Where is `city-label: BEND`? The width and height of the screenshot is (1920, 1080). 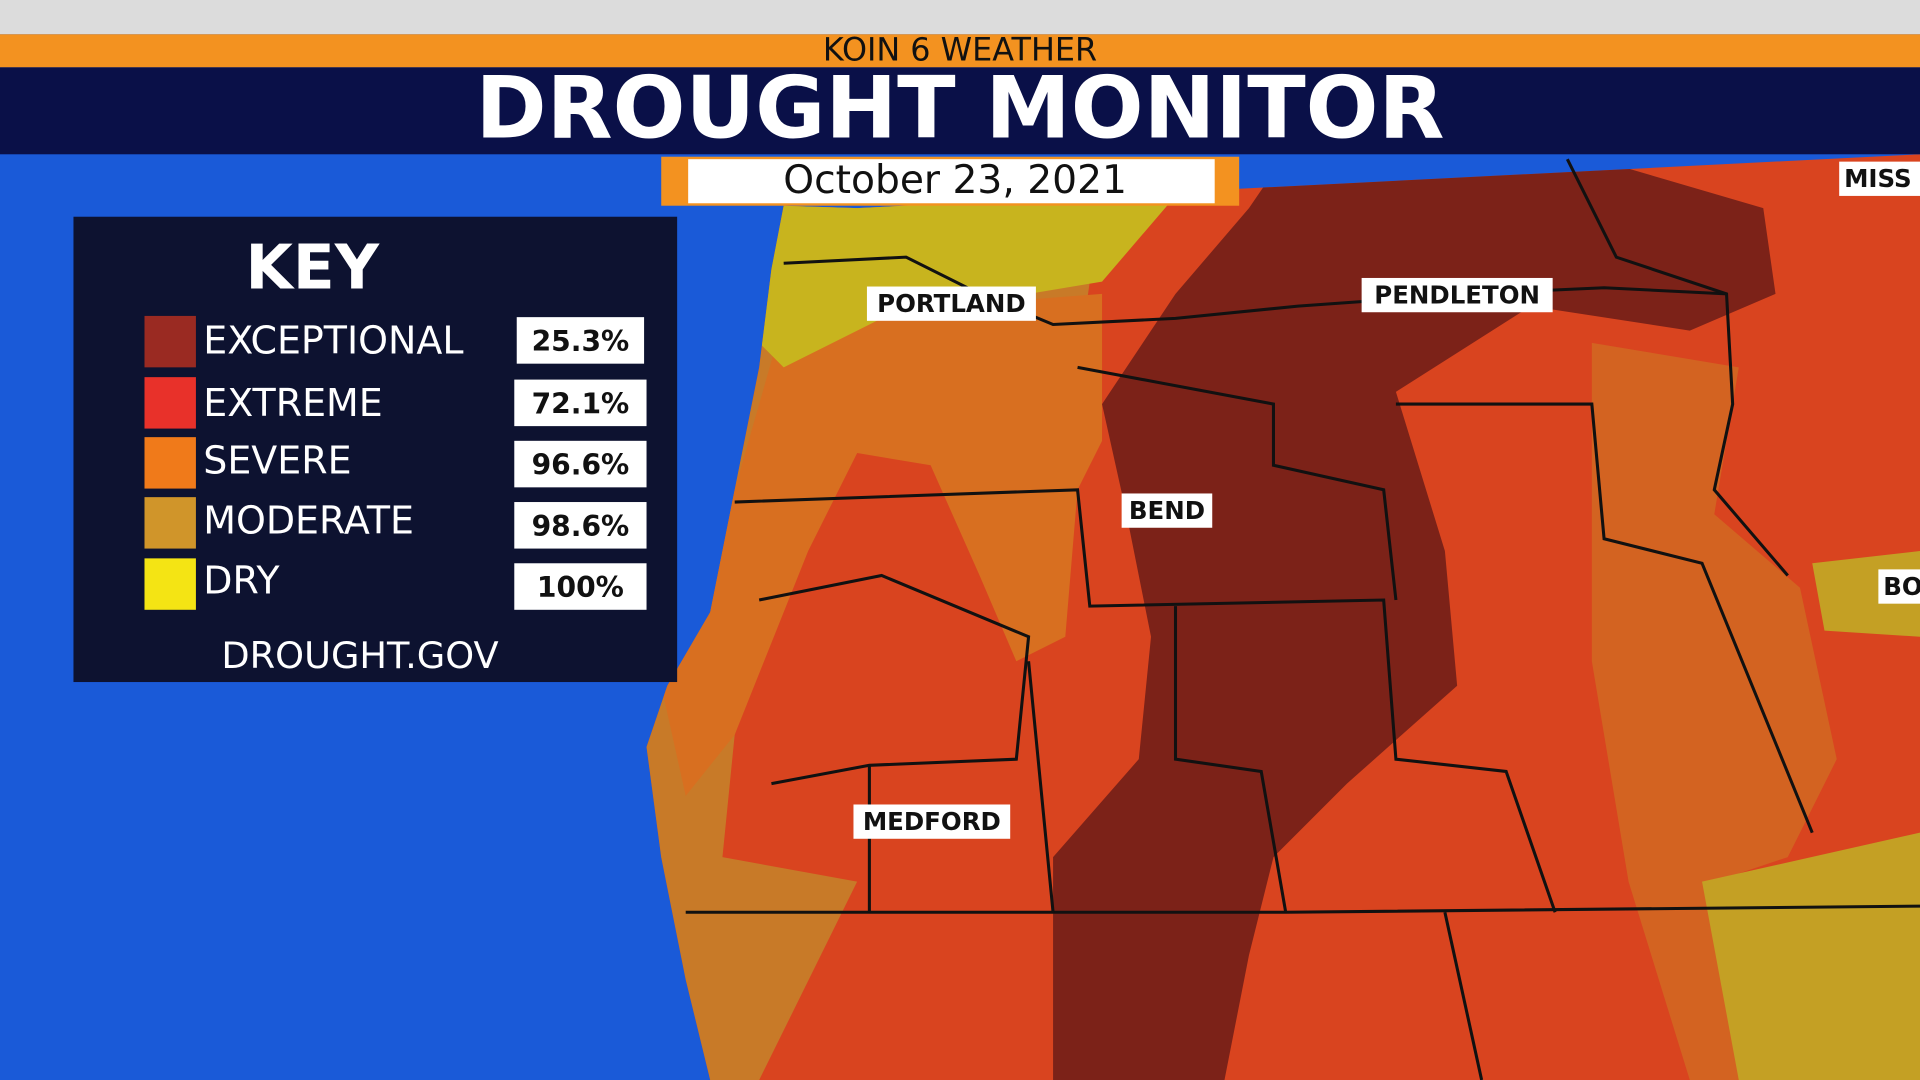 city-label: BEND is located at coordinates (1167, 510).